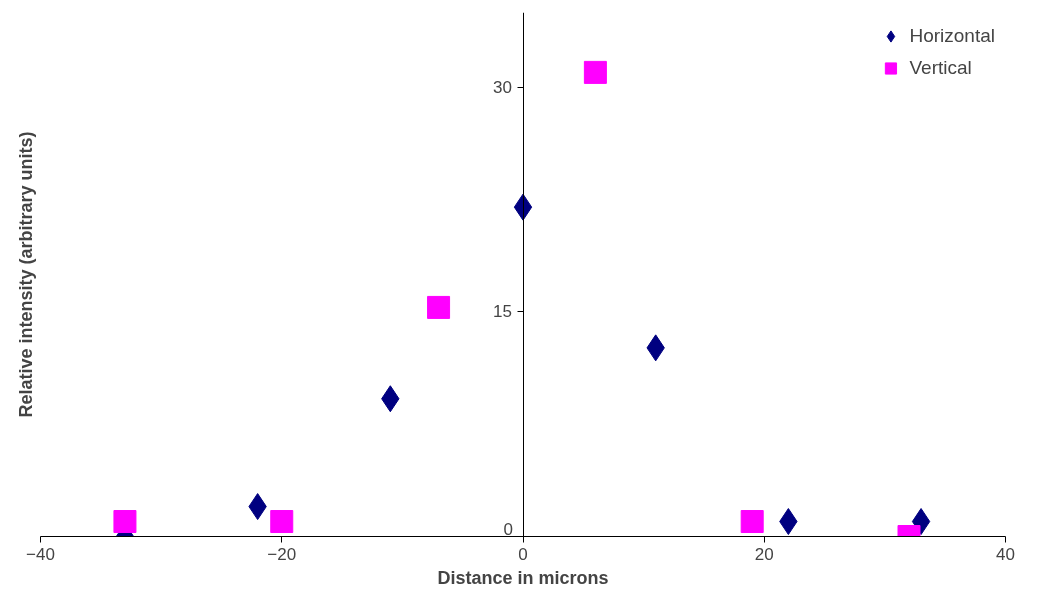 This screenshot has height=597, width=1042. I want to click on y-tick-label: 15, so click(503, 312).